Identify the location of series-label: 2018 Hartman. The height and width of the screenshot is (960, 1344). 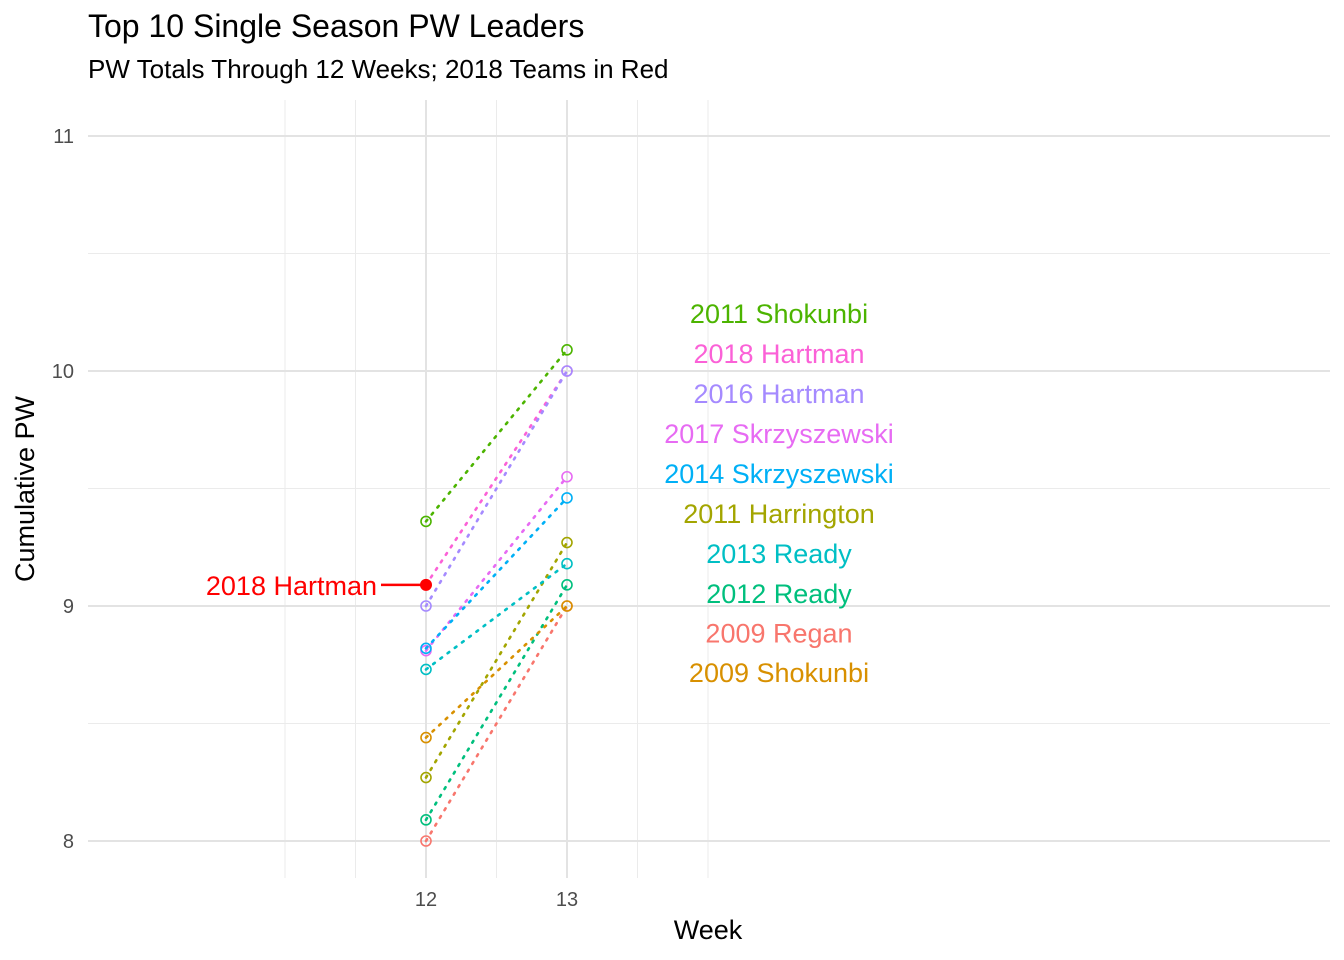
(778, 354).